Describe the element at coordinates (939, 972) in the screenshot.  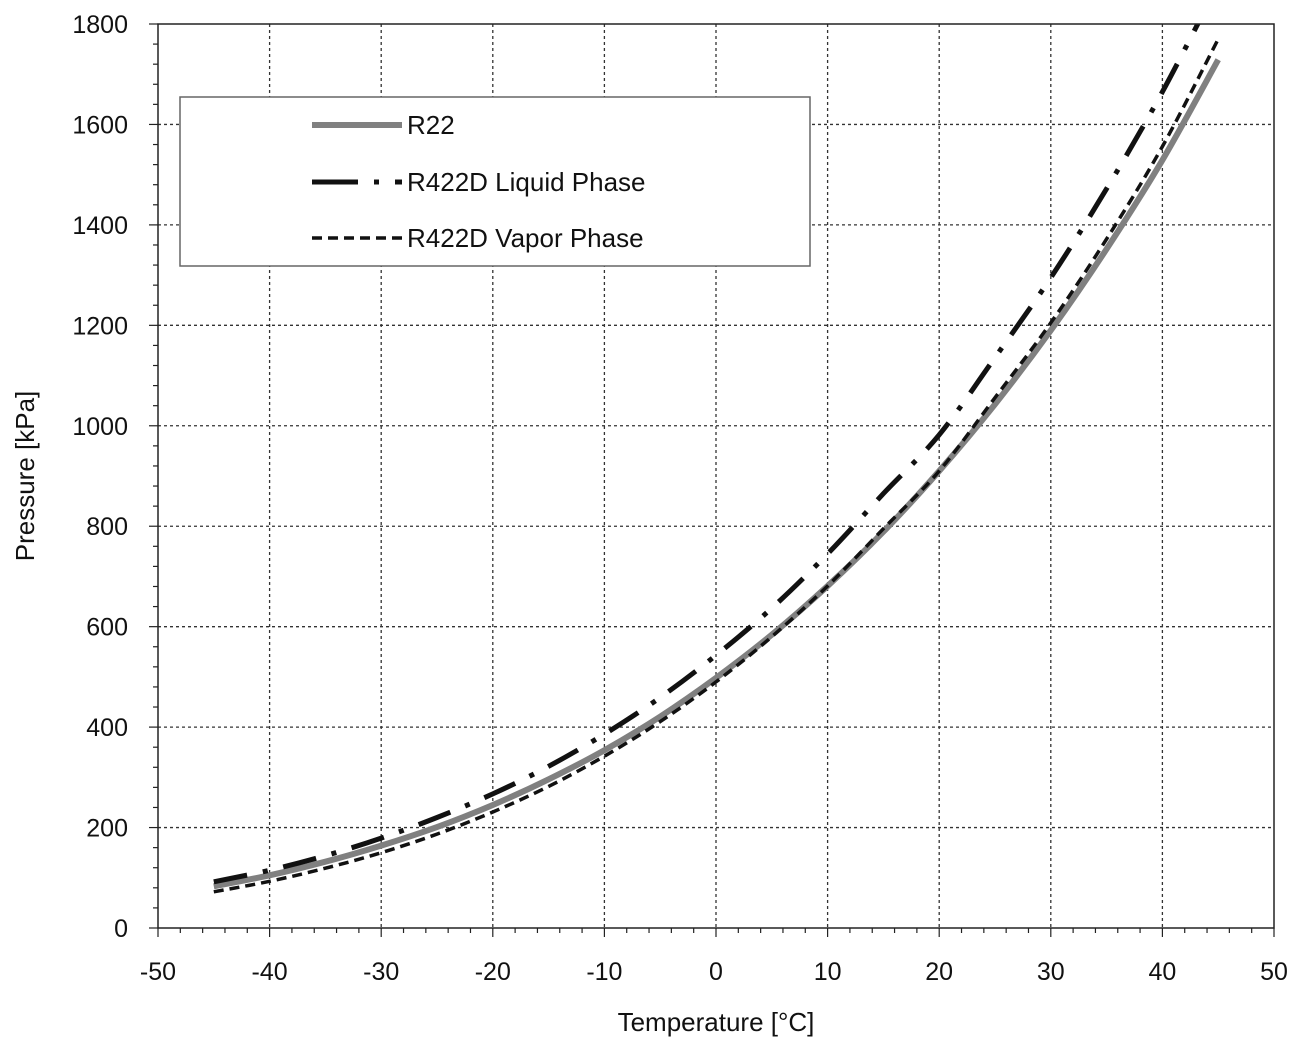
I see `x-tick-label: 20` at that location.